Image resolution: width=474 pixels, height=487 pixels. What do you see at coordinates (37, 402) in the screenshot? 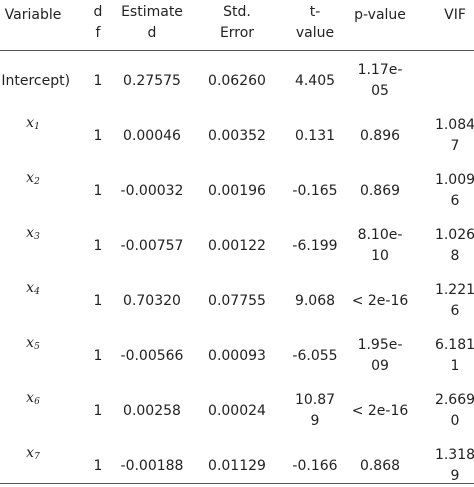
I see `variable-subscript: 6` at bounding box center [37, 402].